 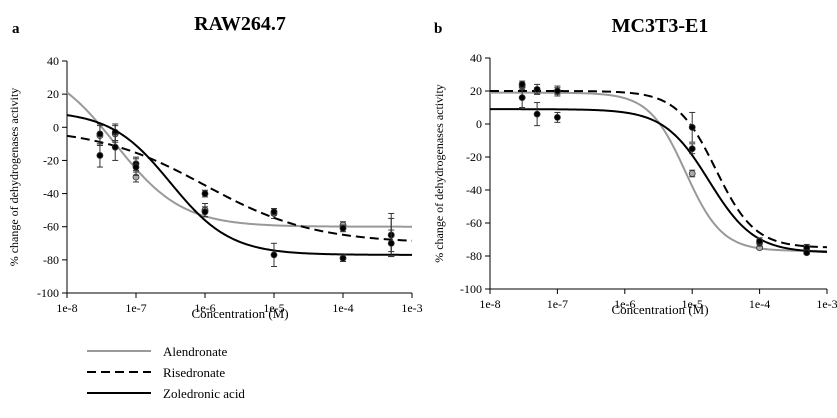 What do you see at coordinates (240, 24) in the screenshot?
I see `chart-title: RAW264.7` at bounding box center [240, 24].